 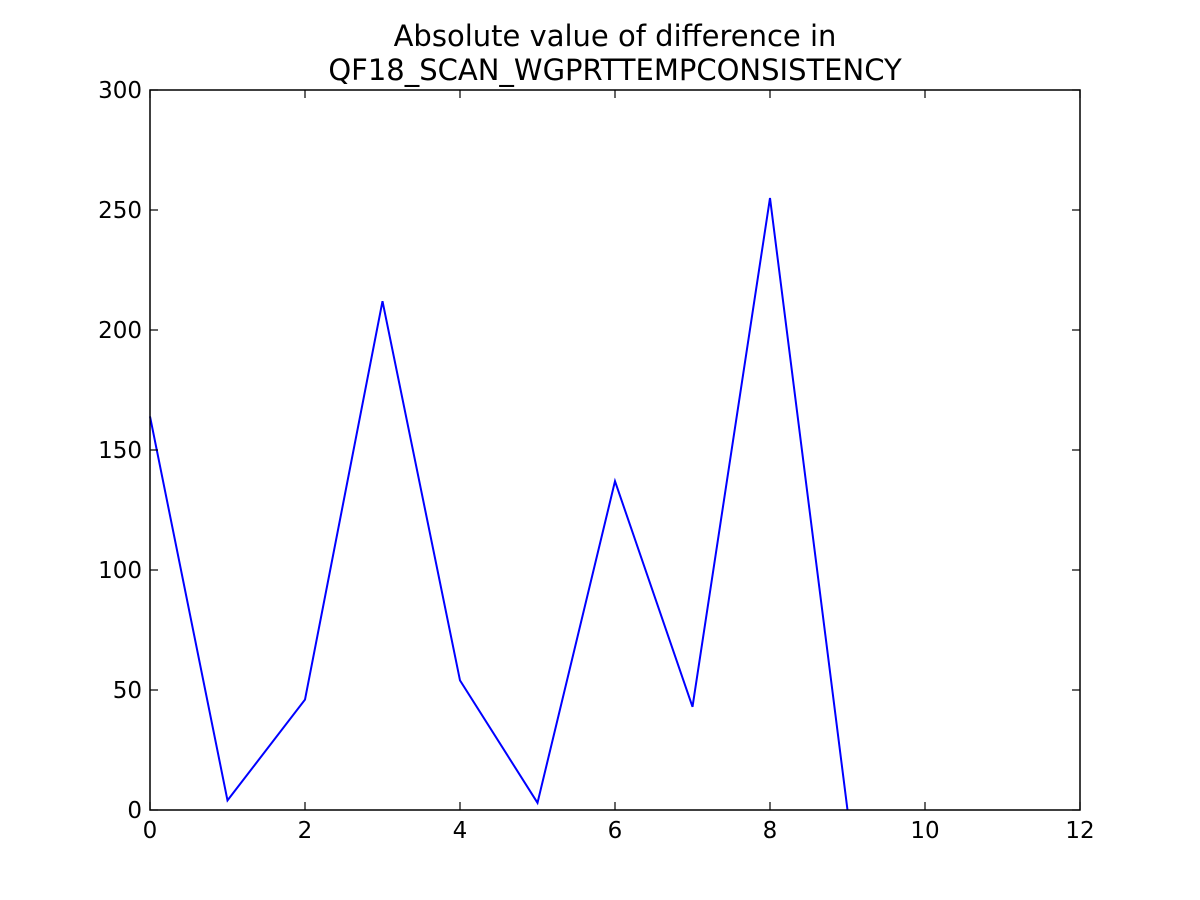 I want to click on x-tick-label-2: 2, so click(x=305, y=831).